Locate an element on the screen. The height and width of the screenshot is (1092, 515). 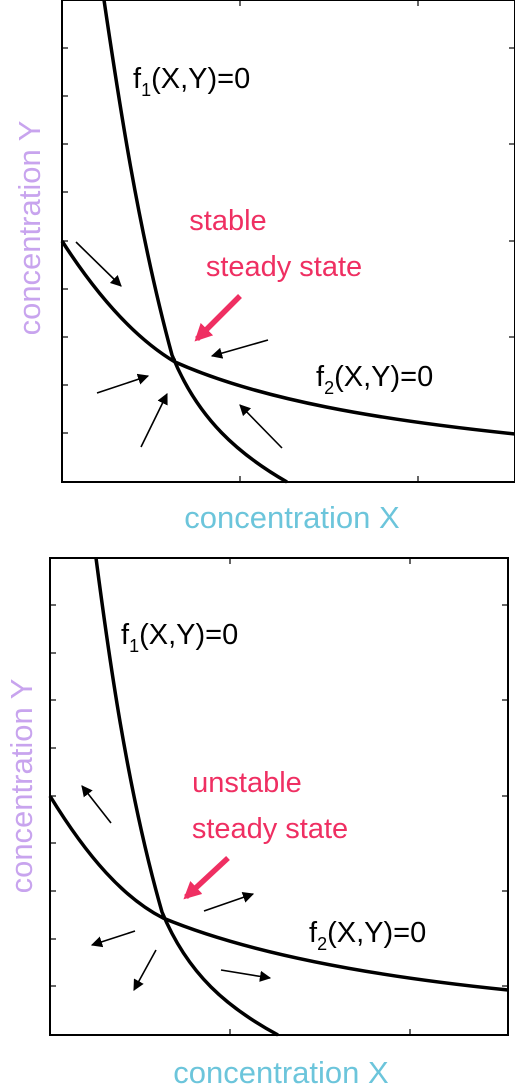
annotation-line-1: stable is located at coordinates (227, 221).